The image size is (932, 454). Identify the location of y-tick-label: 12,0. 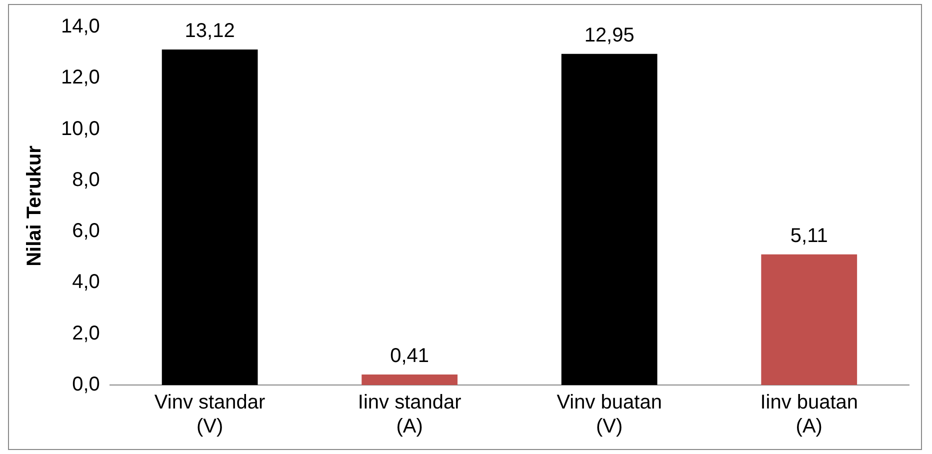
(80, 77).